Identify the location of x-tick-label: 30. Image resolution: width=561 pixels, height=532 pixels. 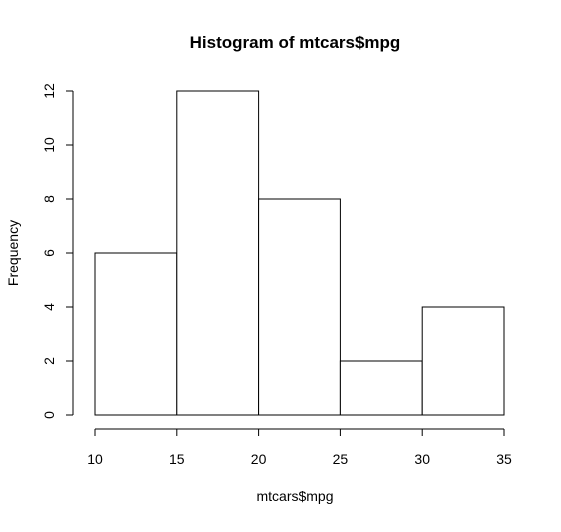
(422, 459).